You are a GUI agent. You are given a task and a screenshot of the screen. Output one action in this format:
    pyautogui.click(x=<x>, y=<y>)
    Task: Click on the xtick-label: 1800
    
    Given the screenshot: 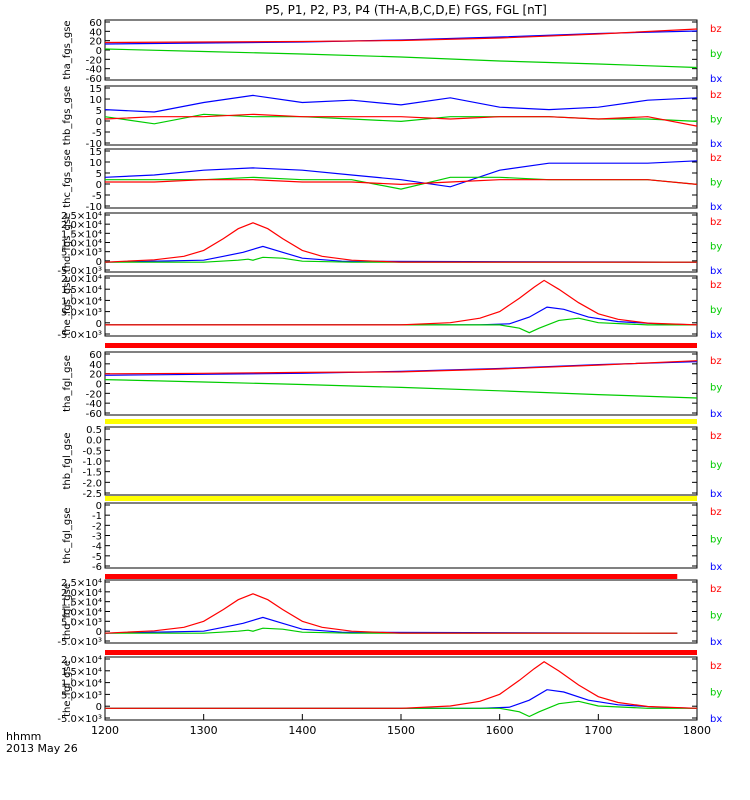 What is the action you would take?
    pyautogui.click(x=697, y=730)
    